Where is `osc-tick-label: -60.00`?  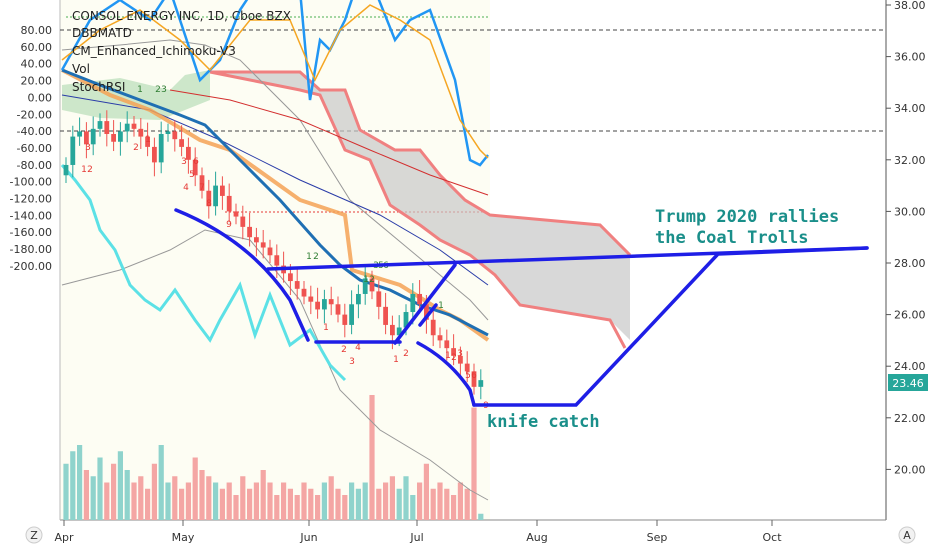 osc-tick-label: -60.00 is located at coordinates (34, 148).